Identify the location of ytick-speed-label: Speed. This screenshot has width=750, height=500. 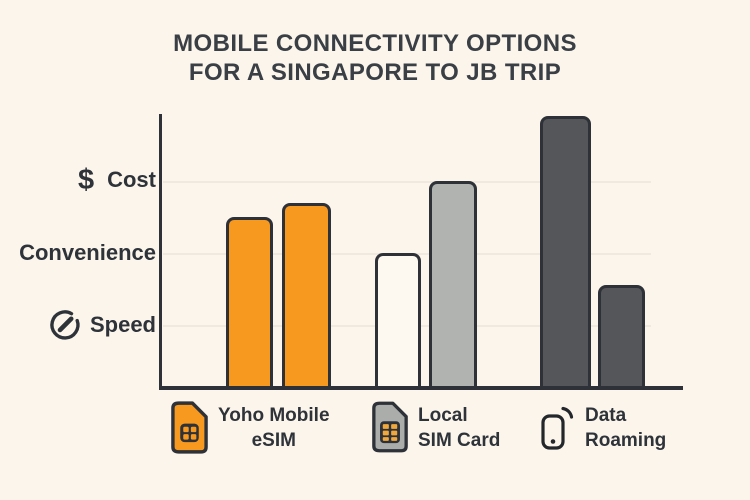
(122, 324).